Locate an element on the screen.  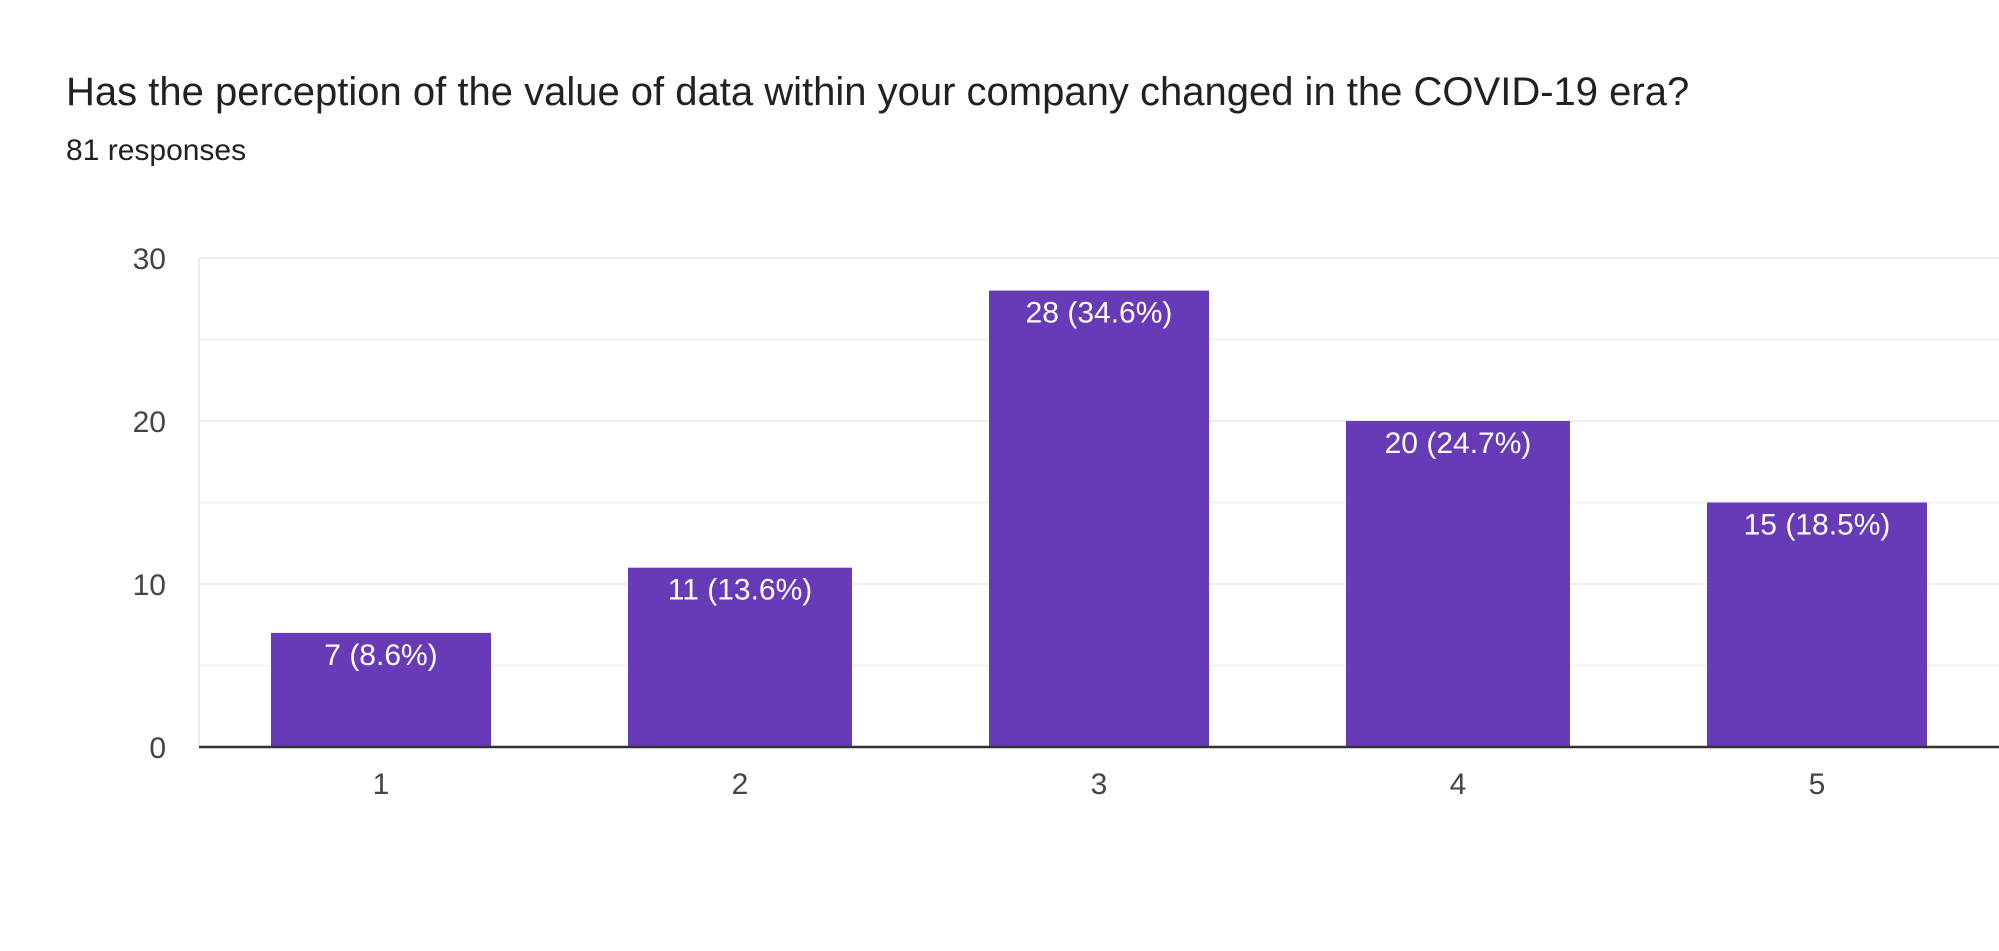
y-tick-label: 20 is located at coordinates (149, 422).